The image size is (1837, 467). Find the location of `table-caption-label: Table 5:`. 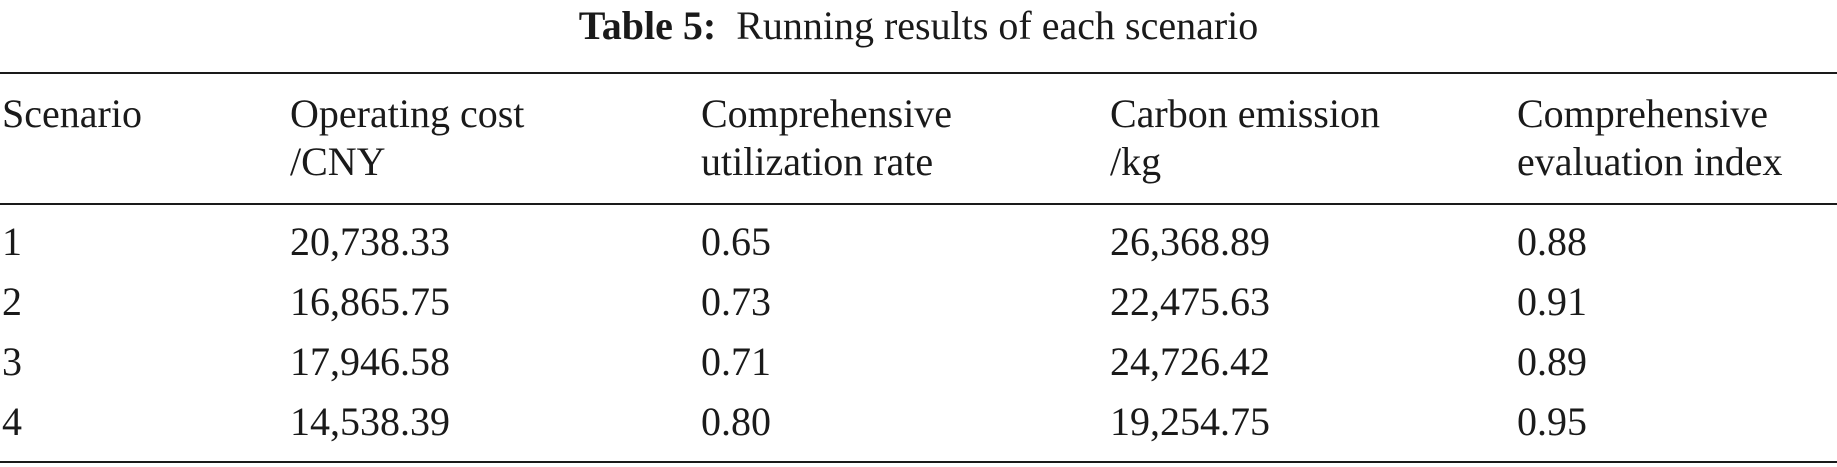

table-caption-label: Table 5: is located at coordinates (647, 25).